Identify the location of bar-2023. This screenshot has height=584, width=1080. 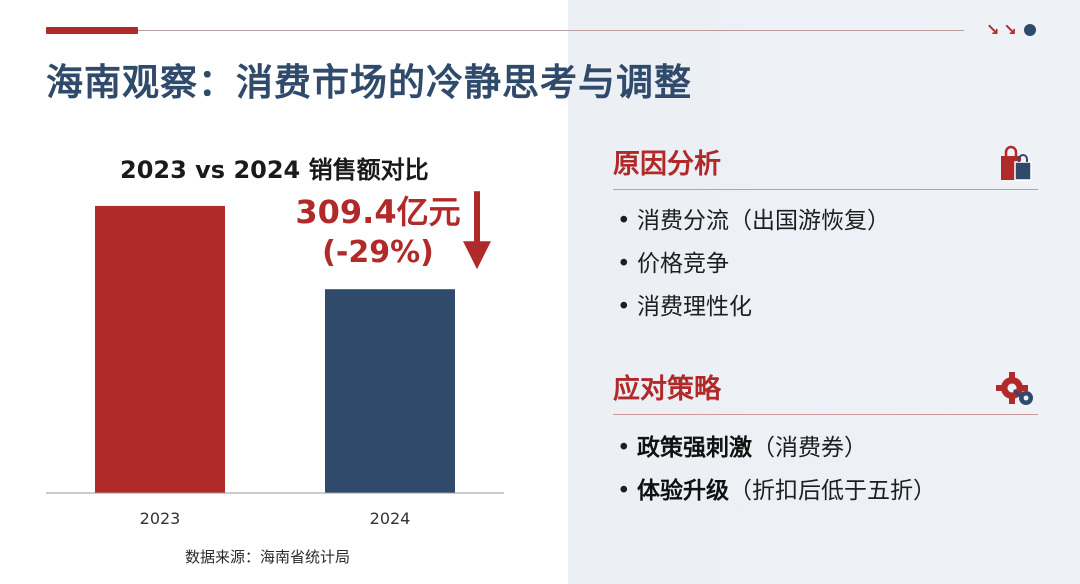
(160, 349).